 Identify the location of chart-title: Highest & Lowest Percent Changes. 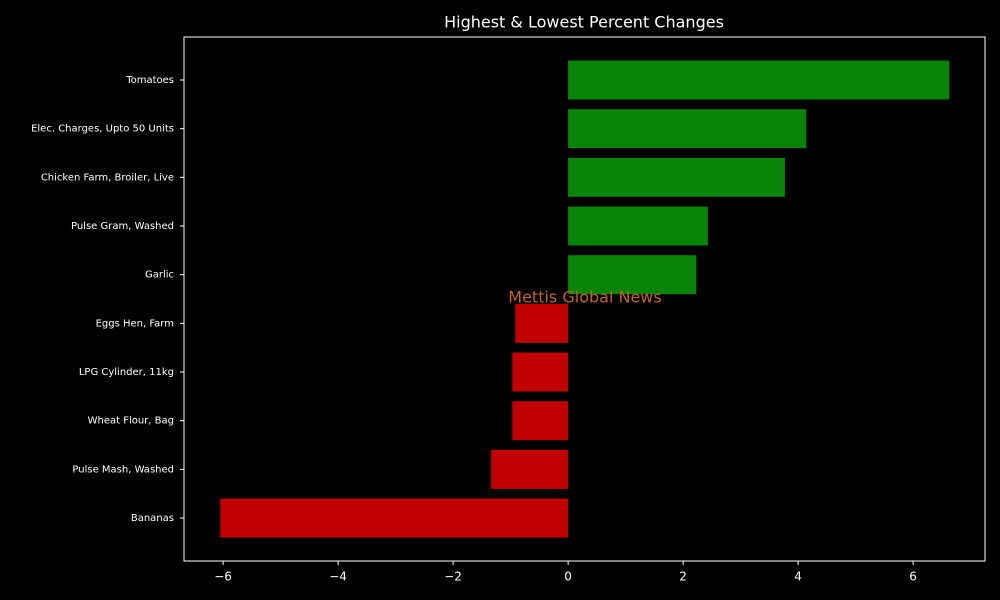
(584, 22).